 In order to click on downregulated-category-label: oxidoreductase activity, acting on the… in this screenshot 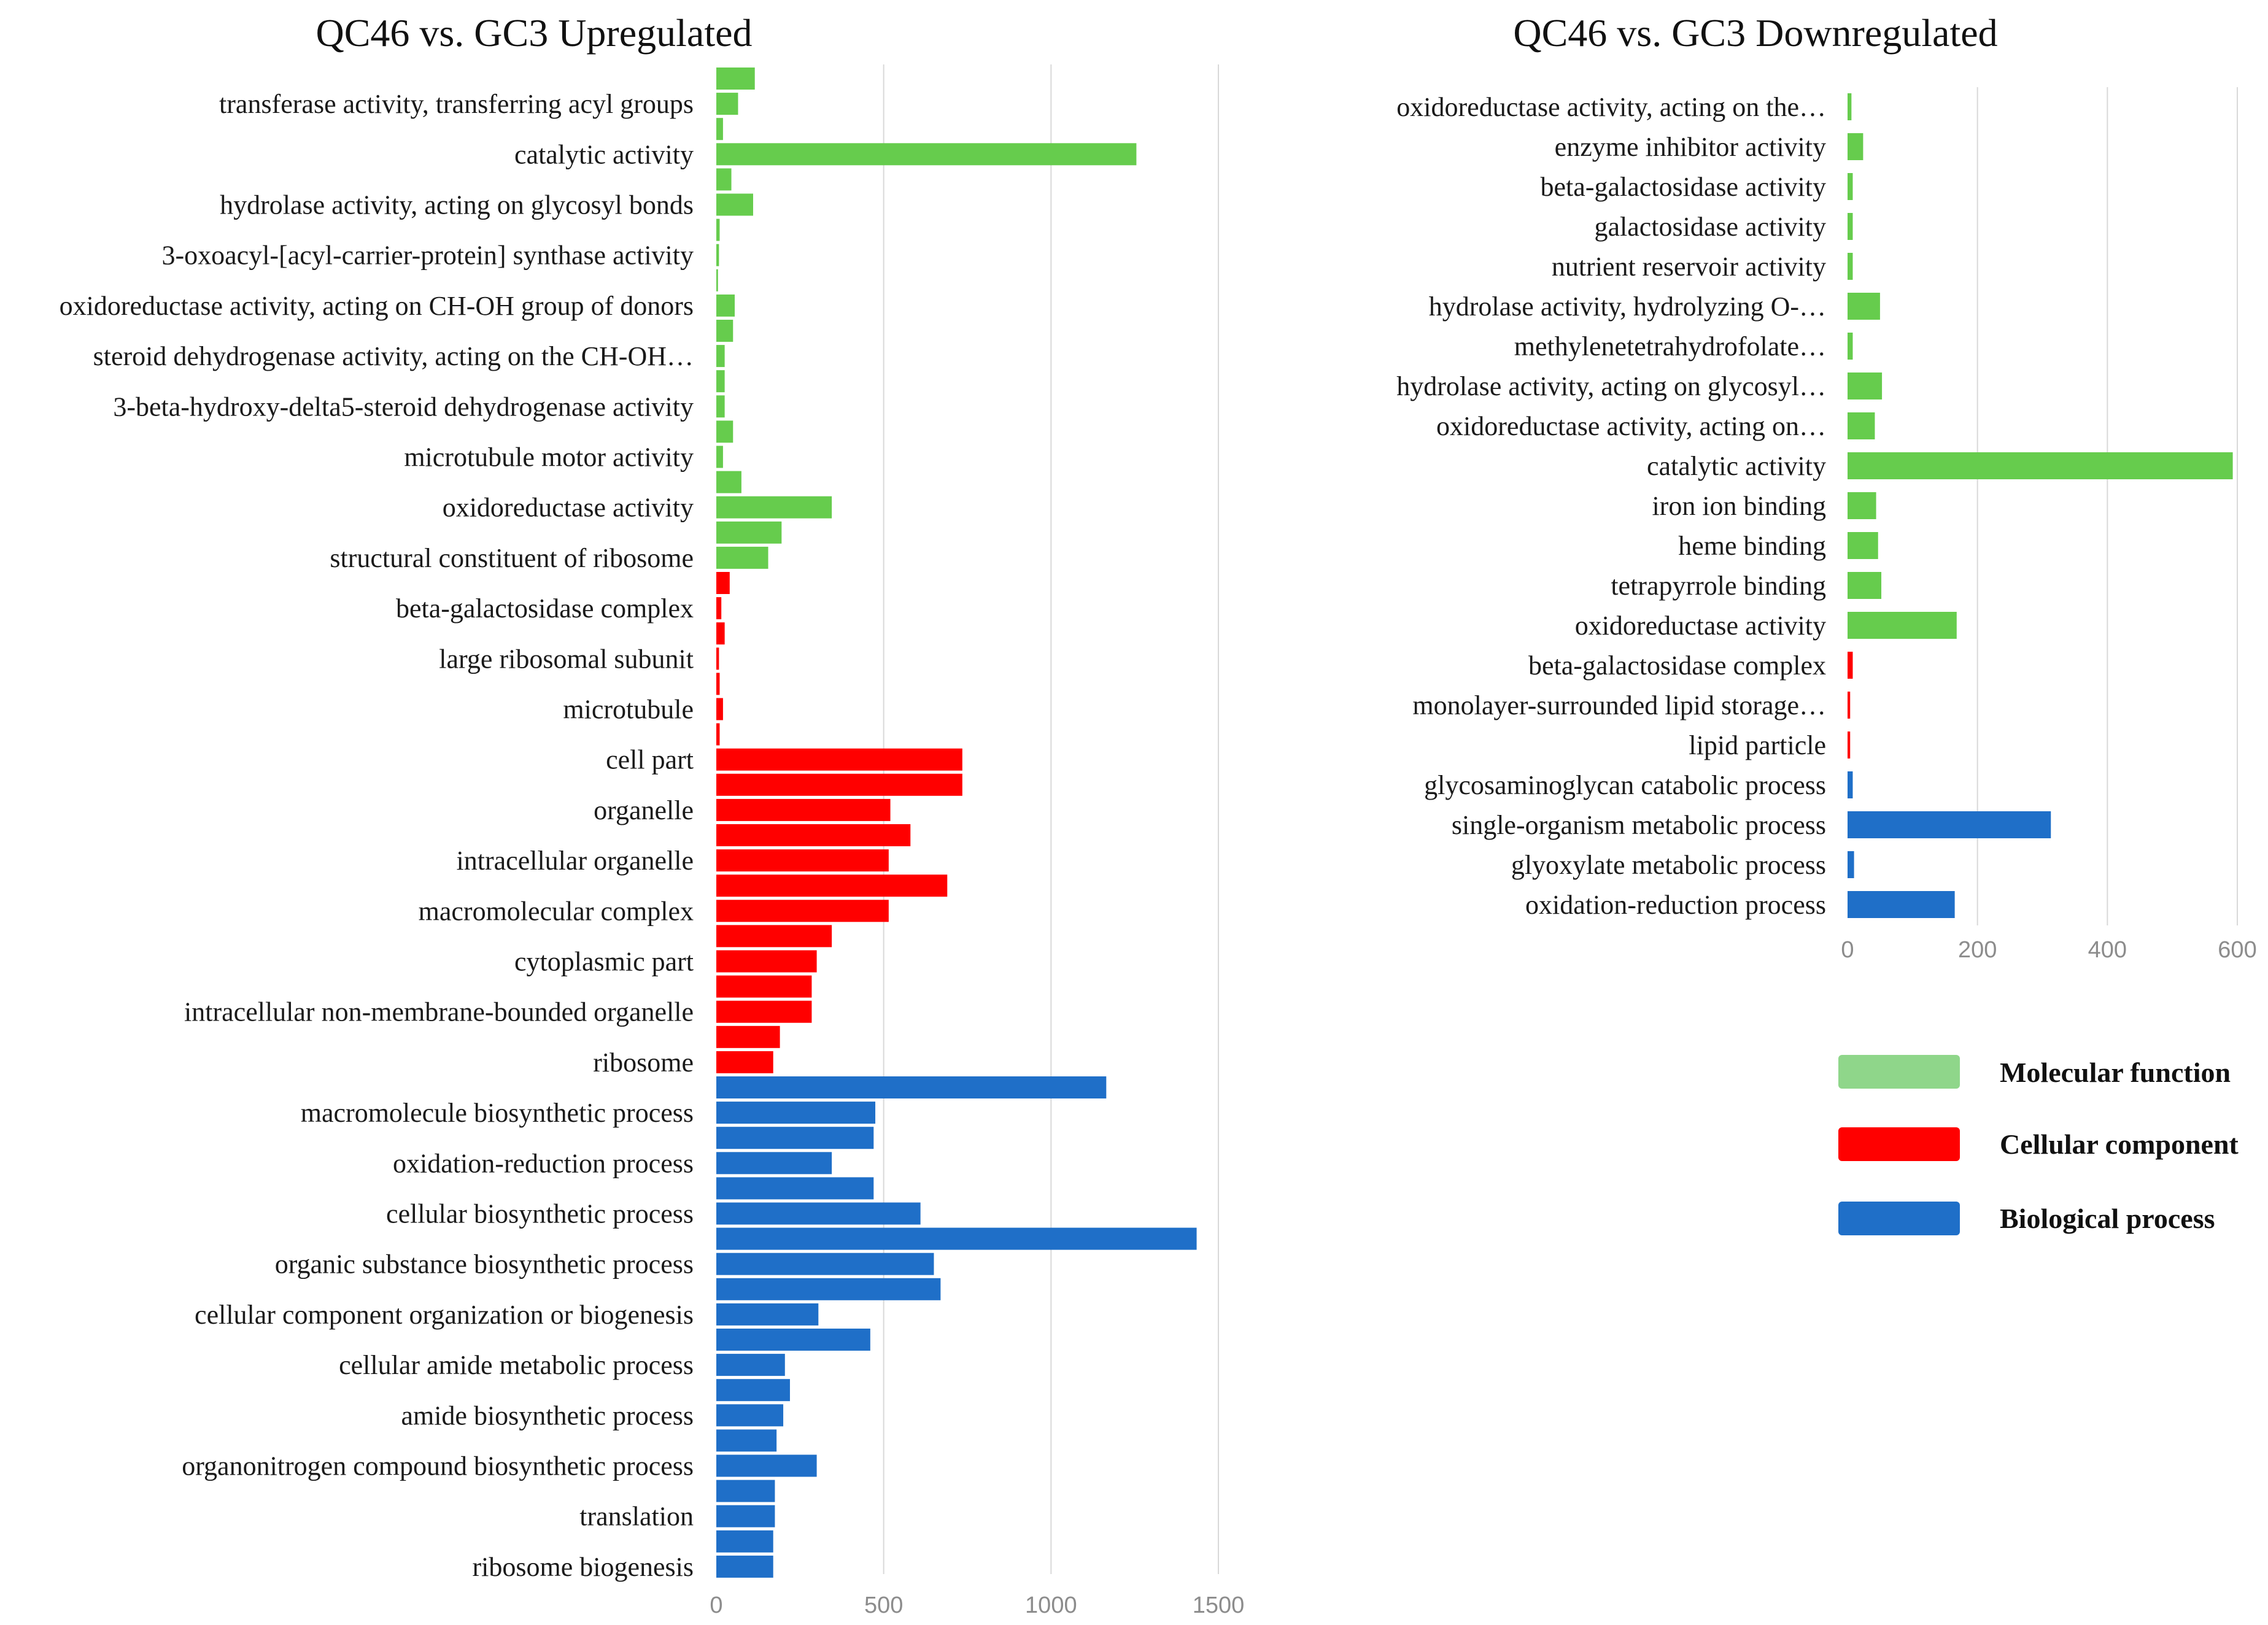, I will do `click(1611, 107)`.